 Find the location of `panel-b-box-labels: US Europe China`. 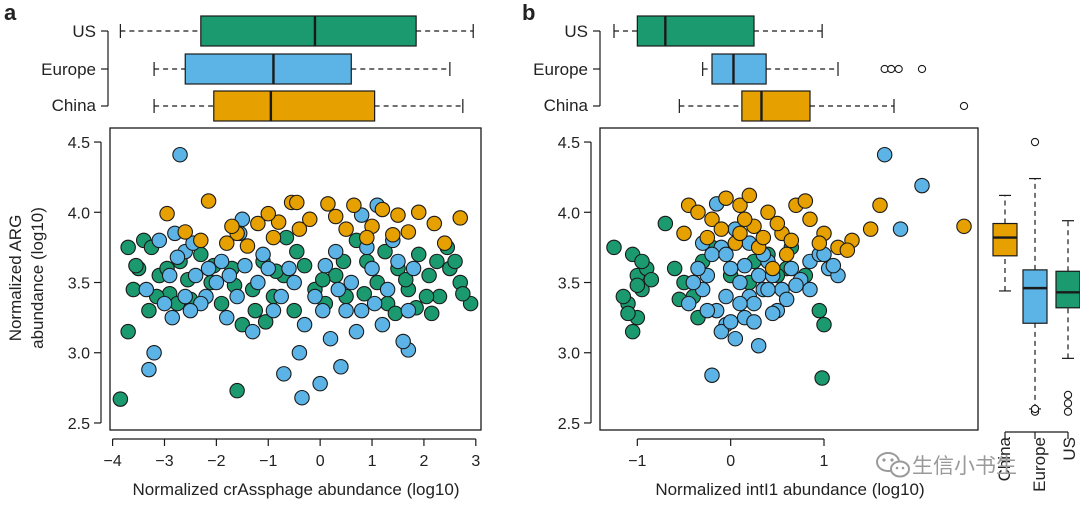

panel-b-box-labels: US Europe China is located at coordinates (560, 68).